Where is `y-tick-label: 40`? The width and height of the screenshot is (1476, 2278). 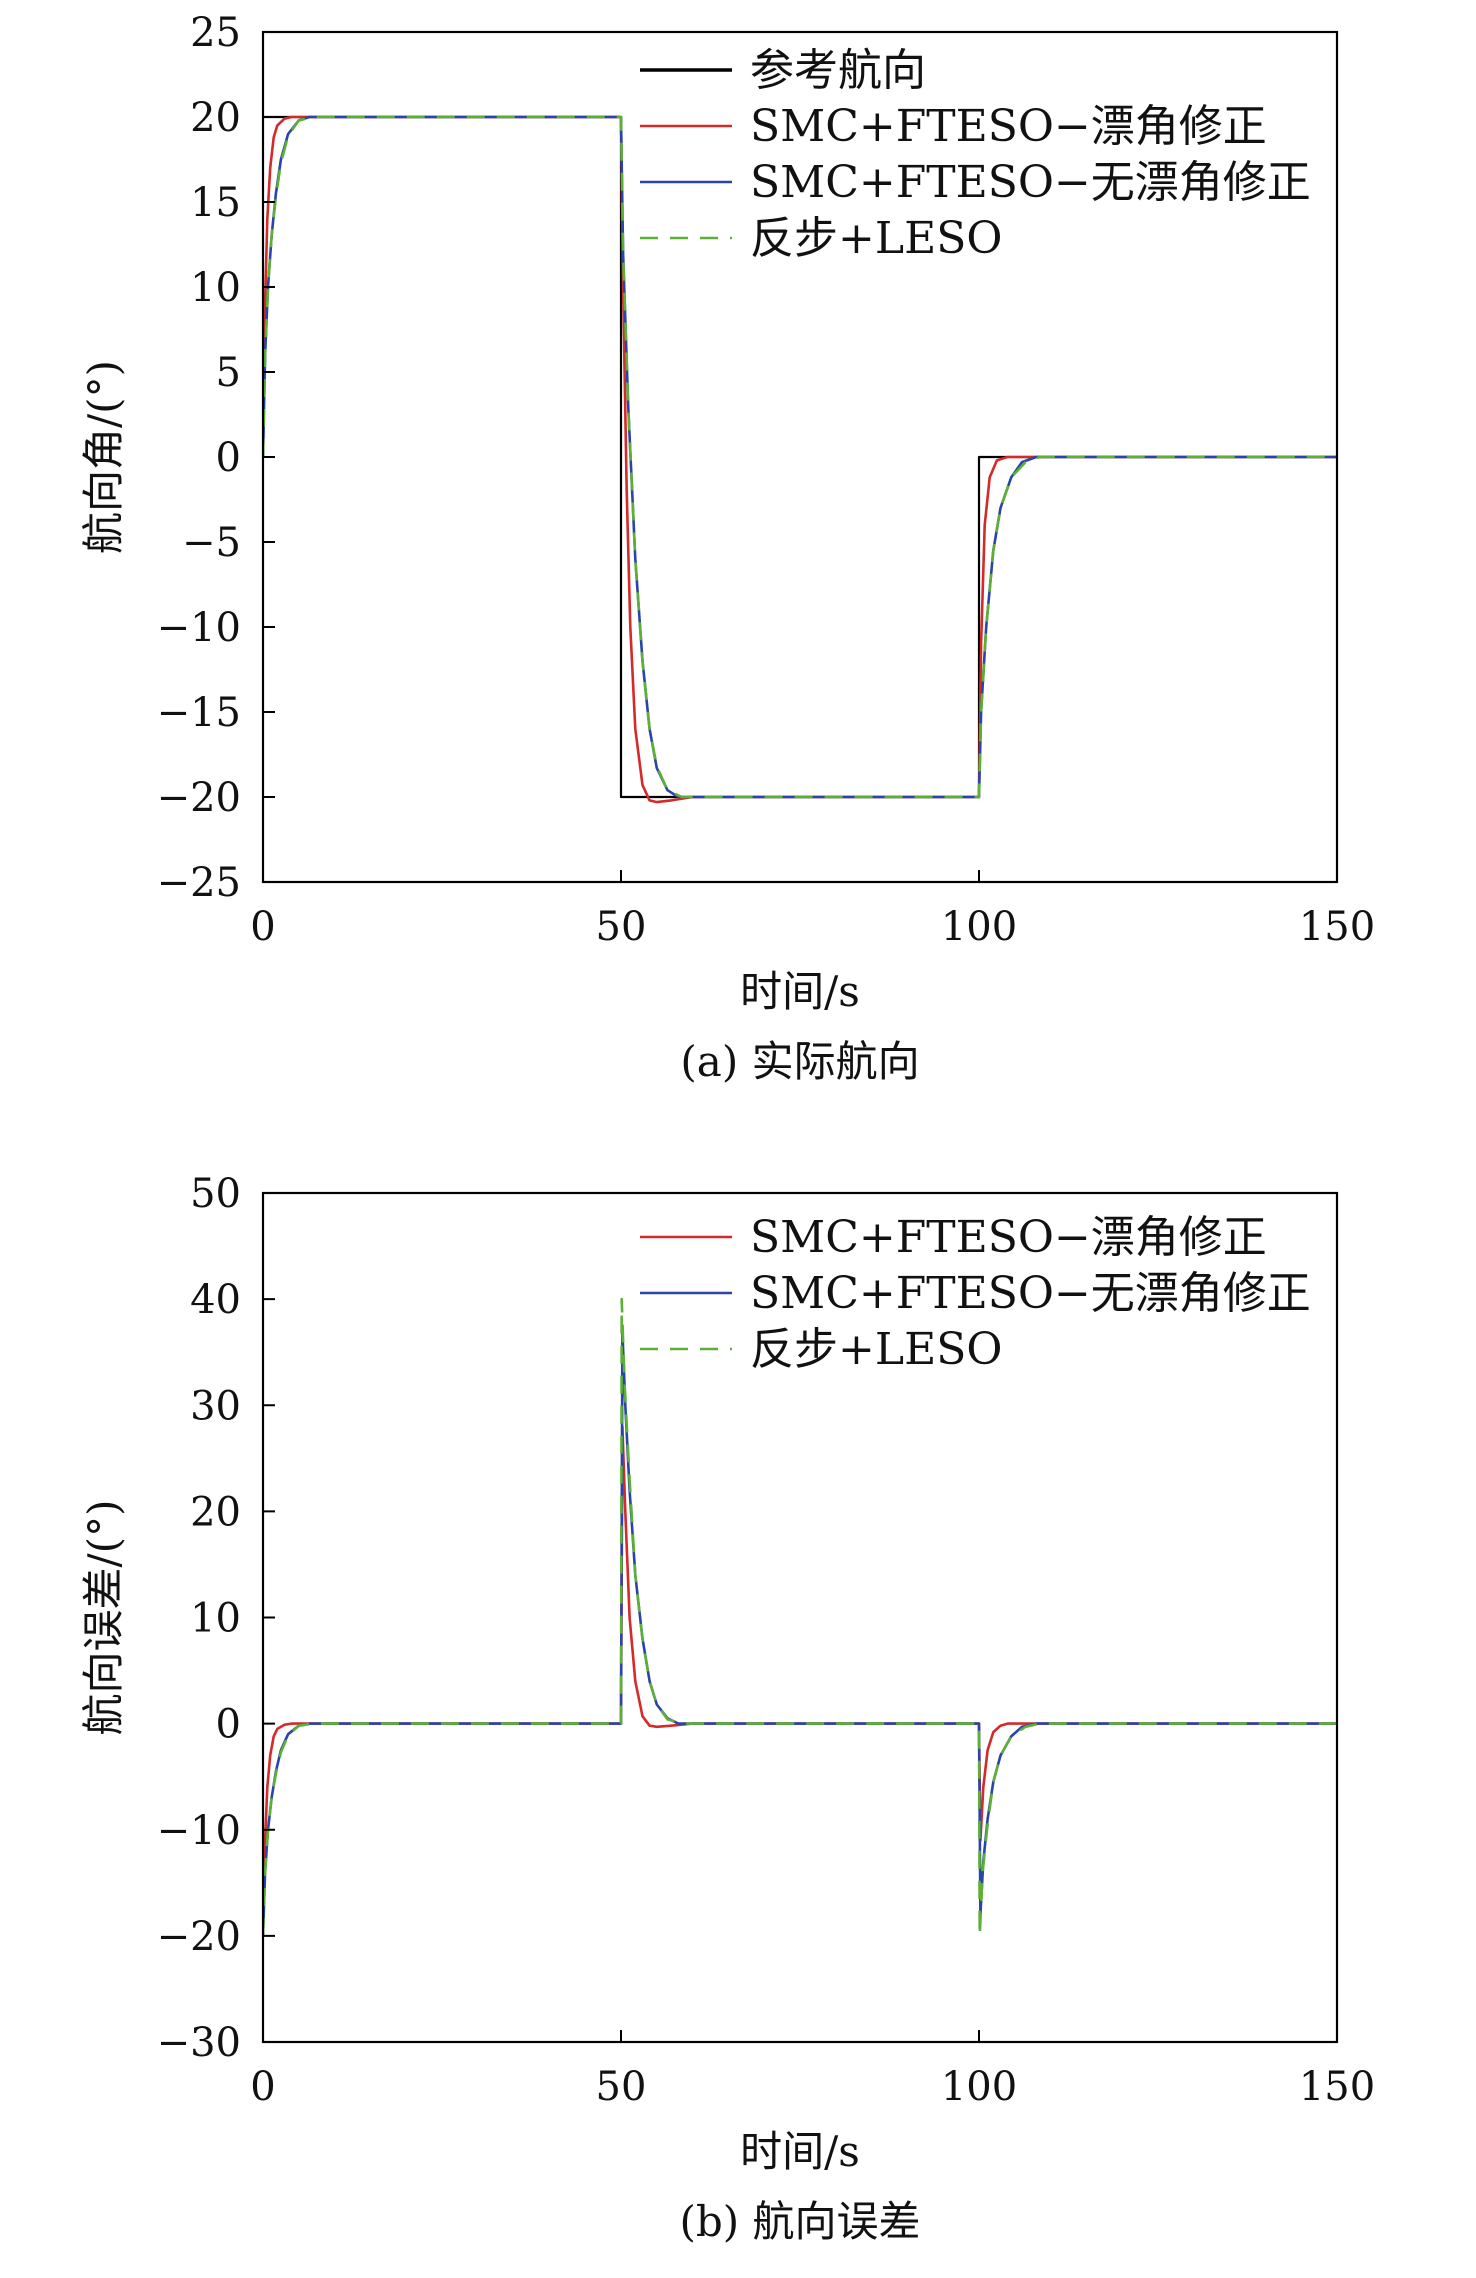
y-tick-label: 40 is located at coordinates (215, 1300).